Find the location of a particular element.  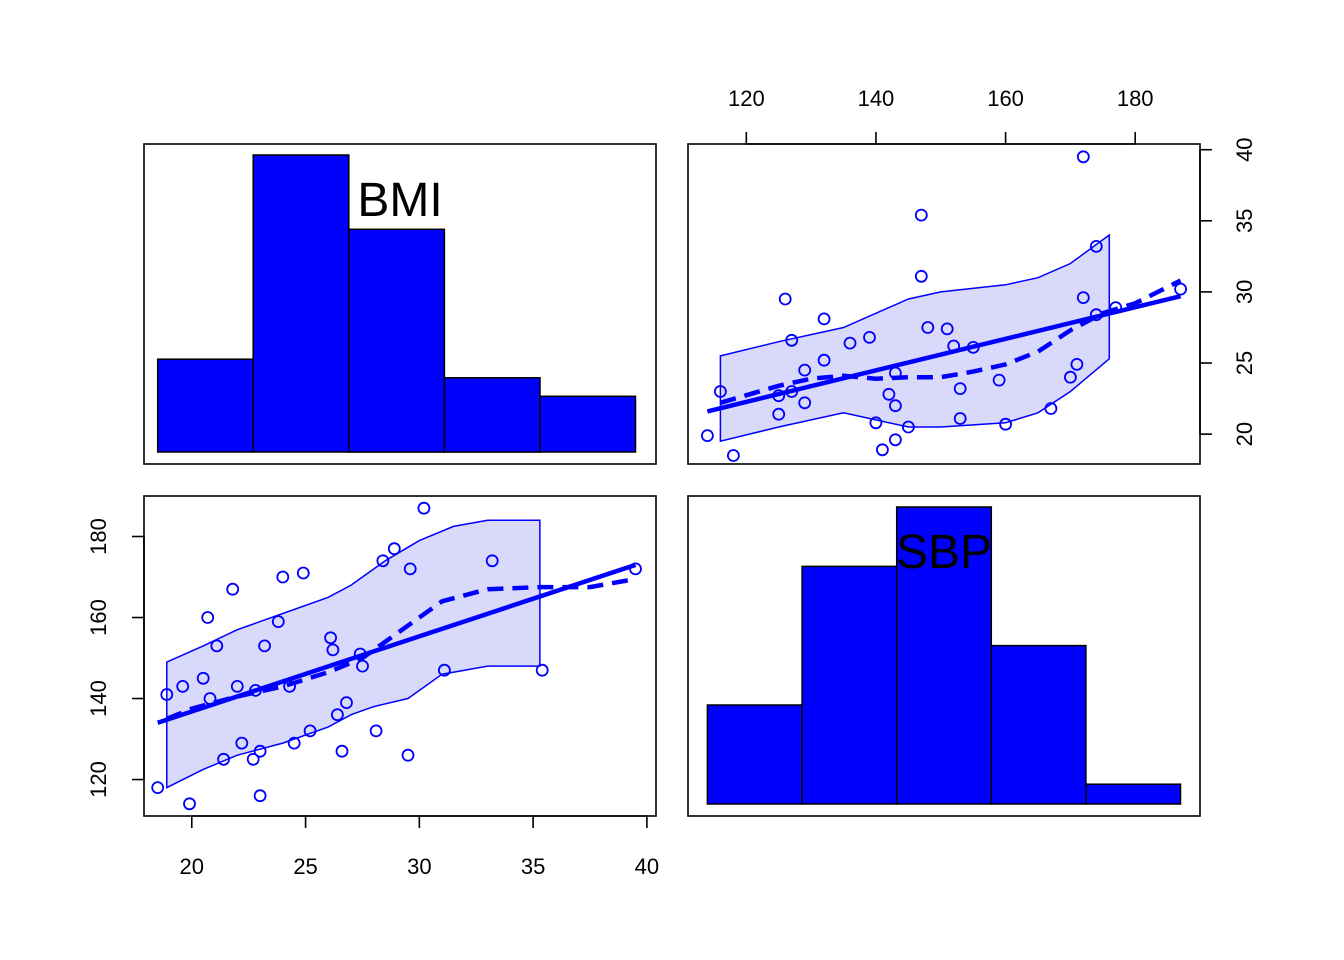

sbp-vs-bmi-confidence-band is located at coordinates (353, 654).